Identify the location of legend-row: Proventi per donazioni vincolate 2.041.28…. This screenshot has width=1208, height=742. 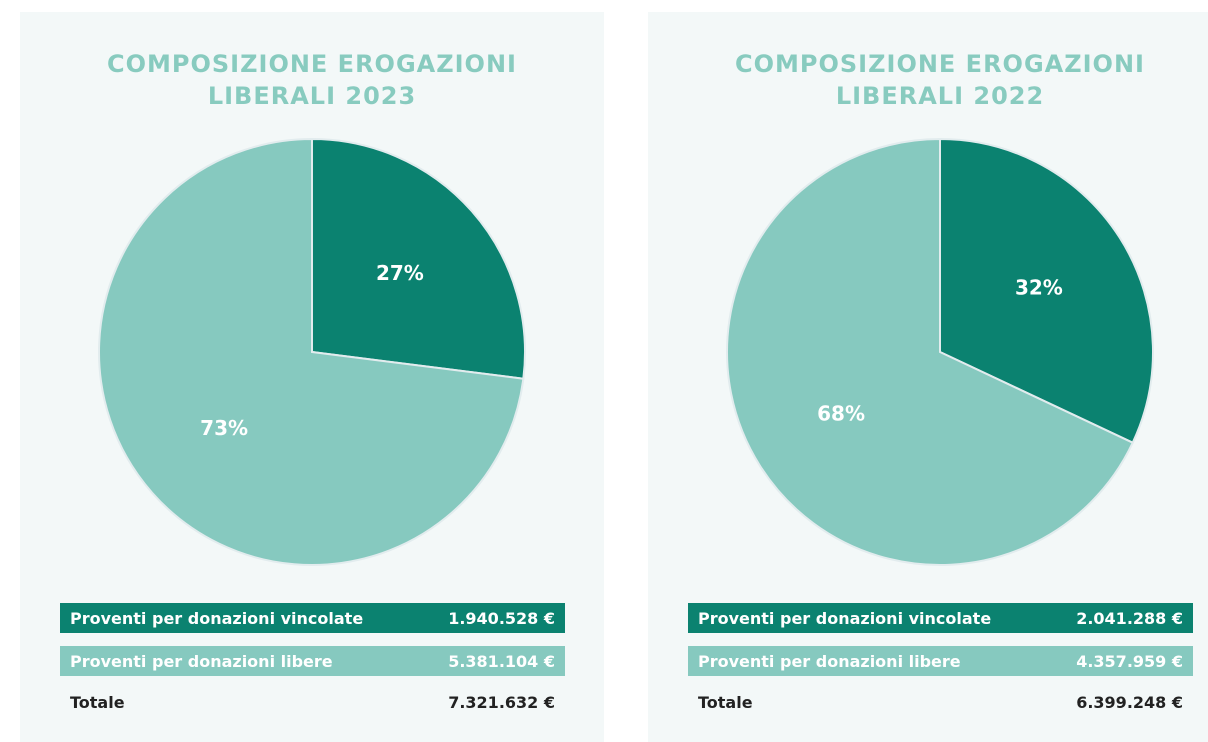
(940, 618).